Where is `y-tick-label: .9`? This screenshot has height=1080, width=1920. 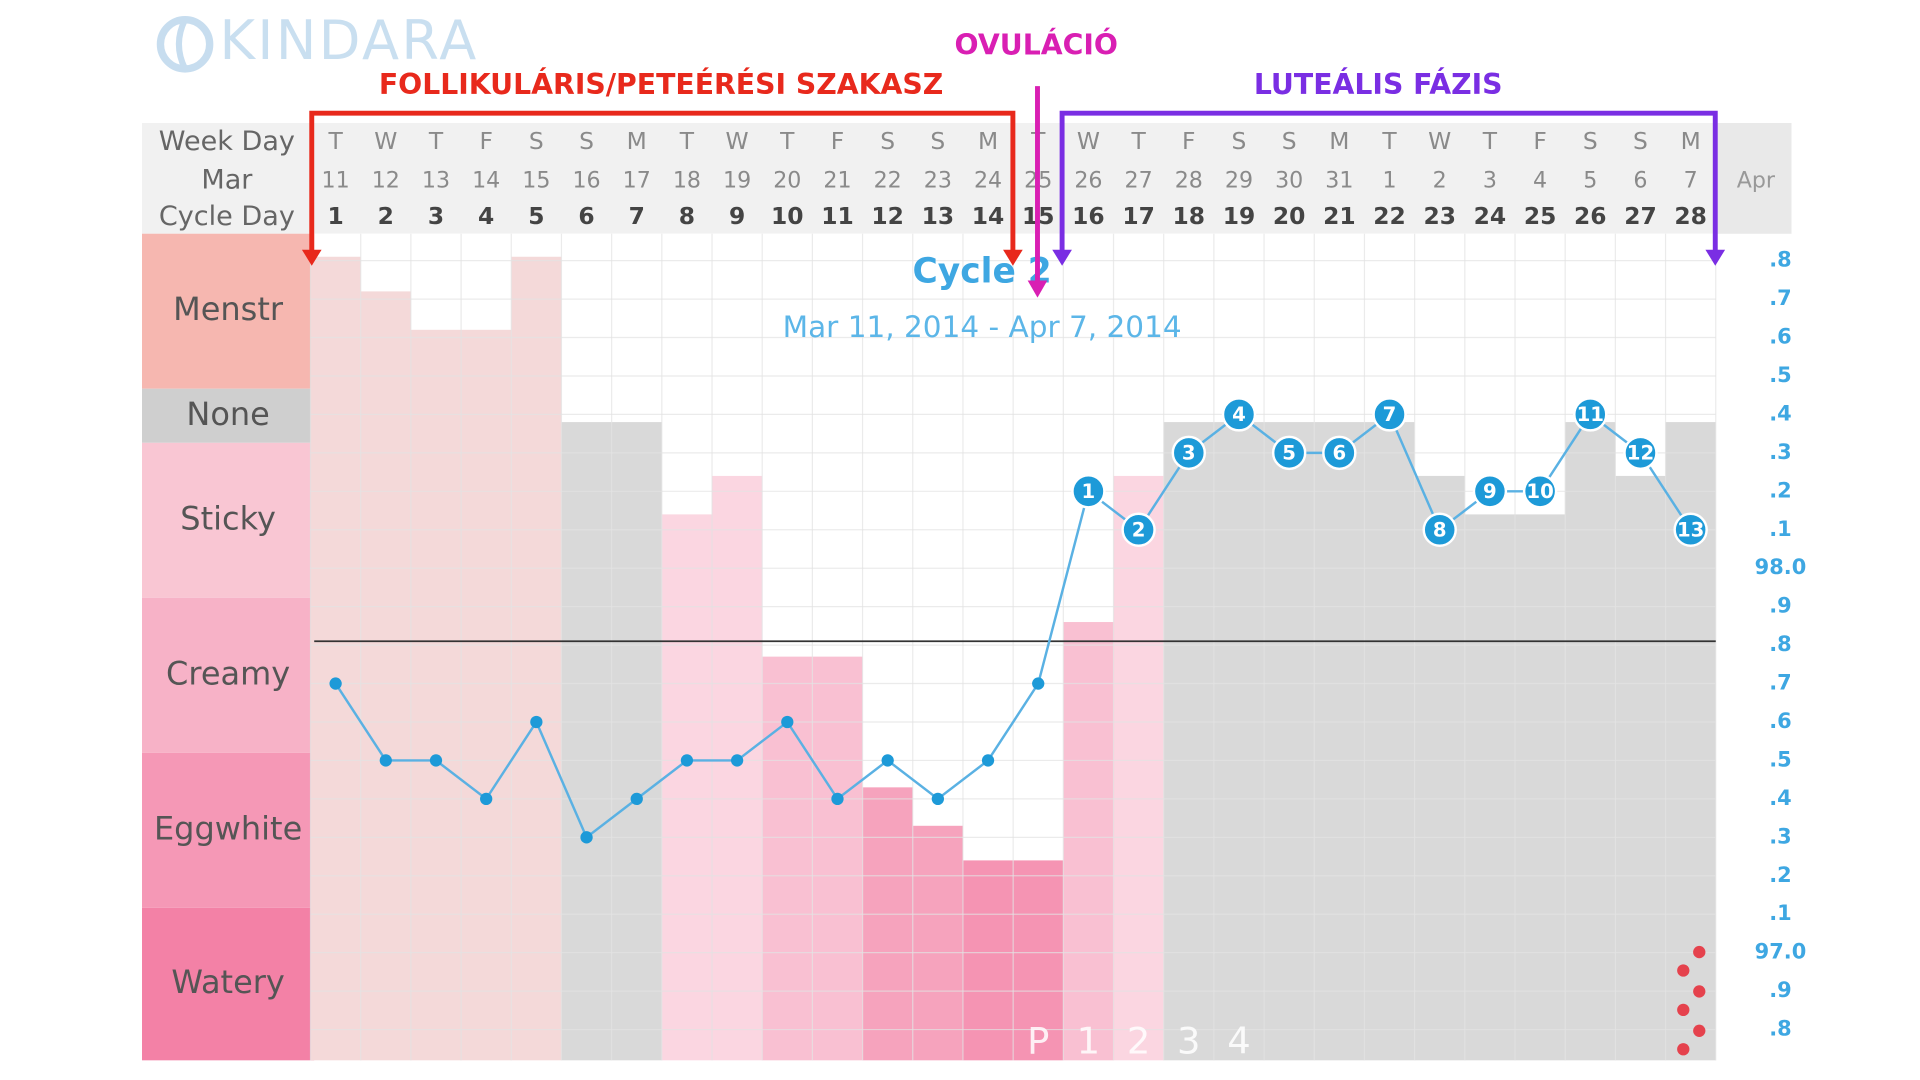 y-tick-label: .9 is located at coordinates (1780, 990).